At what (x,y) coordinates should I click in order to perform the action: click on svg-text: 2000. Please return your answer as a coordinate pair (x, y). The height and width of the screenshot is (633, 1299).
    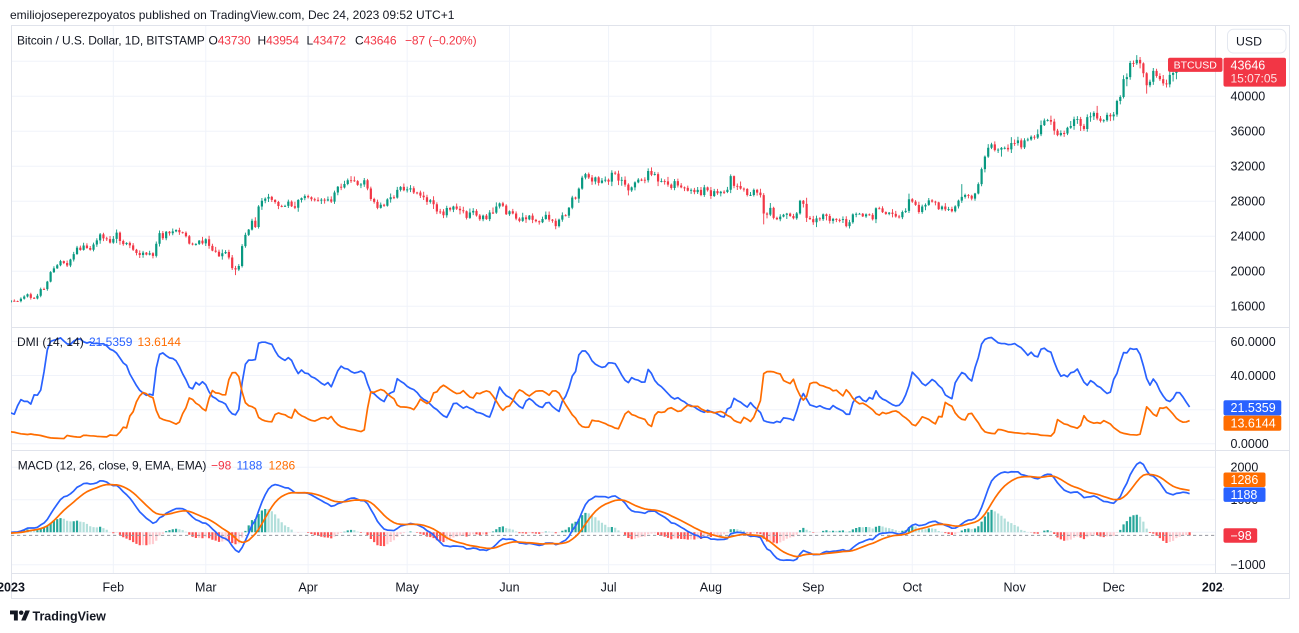
    Looking at the image, I should click on (1245, 468).